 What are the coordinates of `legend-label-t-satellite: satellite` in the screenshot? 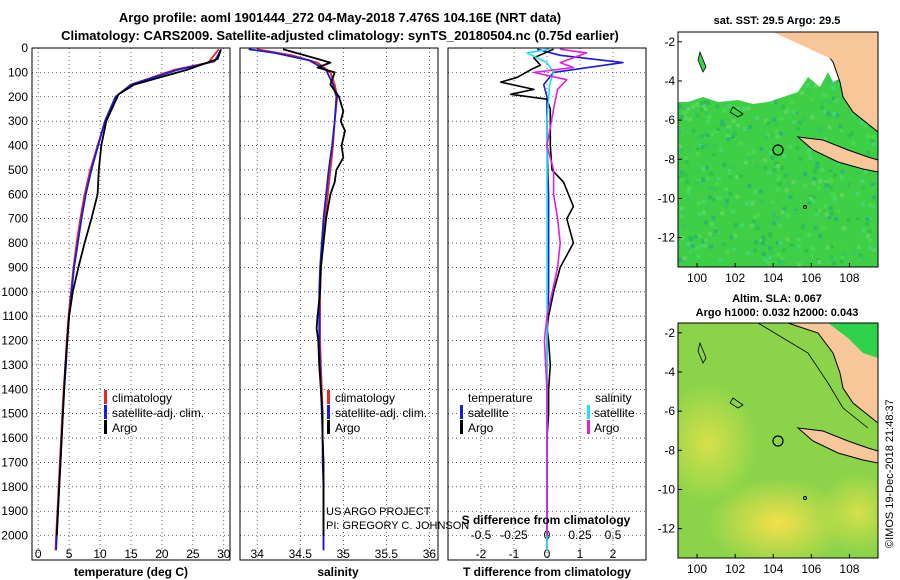 It's located at (488, 413).